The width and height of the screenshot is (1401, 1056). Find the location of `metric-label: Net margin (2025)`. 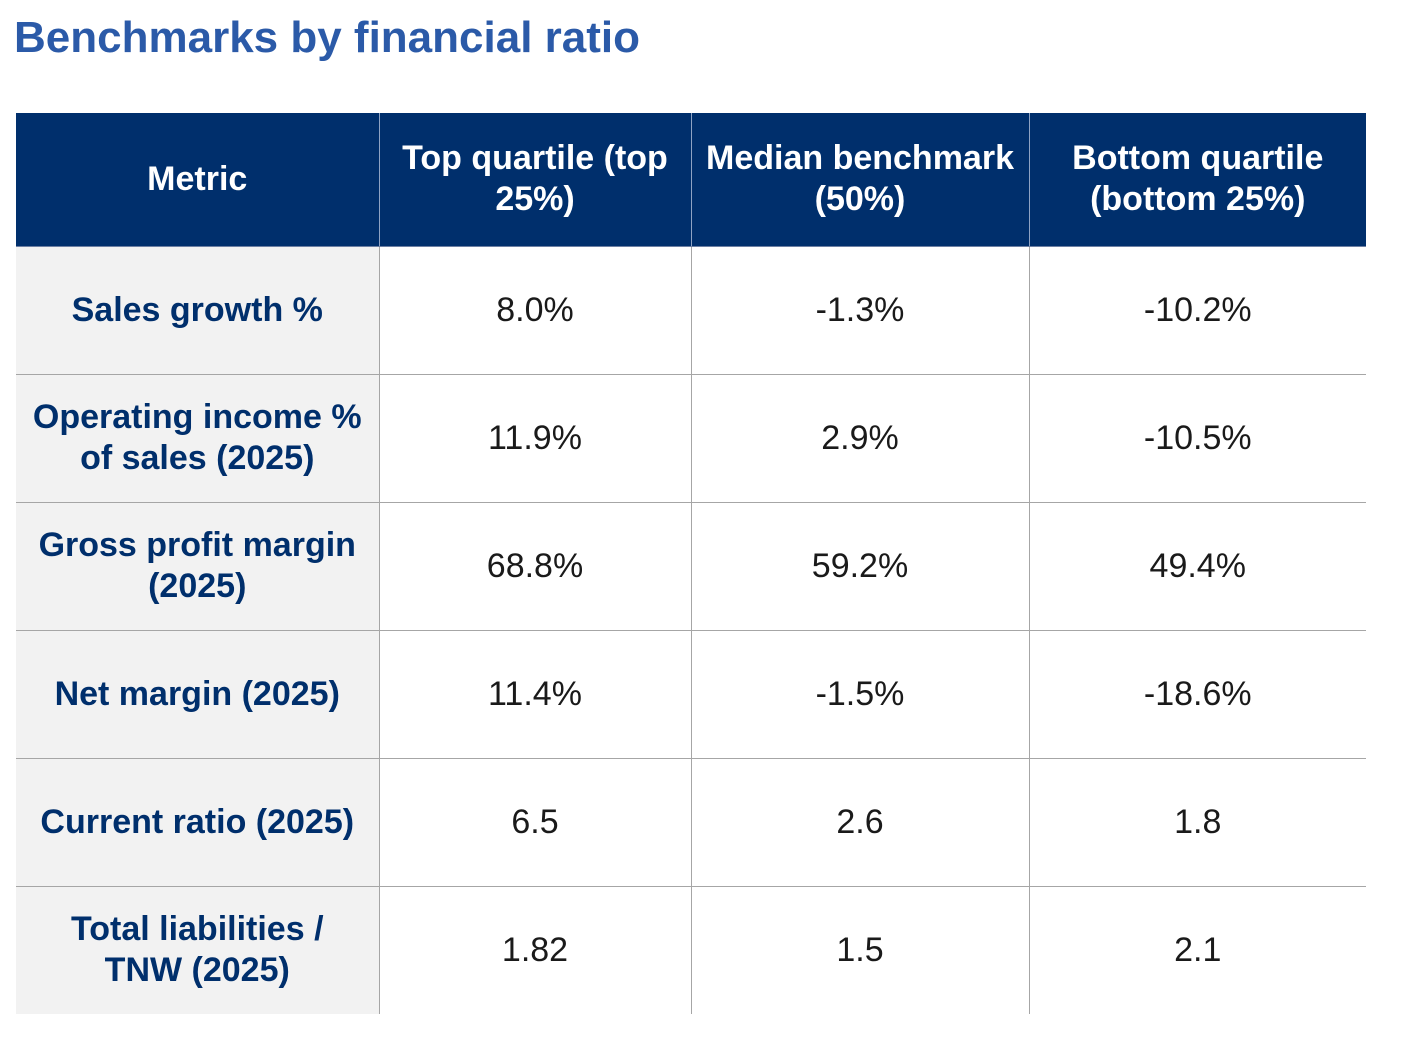

metric-label: Net margin (2025) is located at coordinates (197, 694).